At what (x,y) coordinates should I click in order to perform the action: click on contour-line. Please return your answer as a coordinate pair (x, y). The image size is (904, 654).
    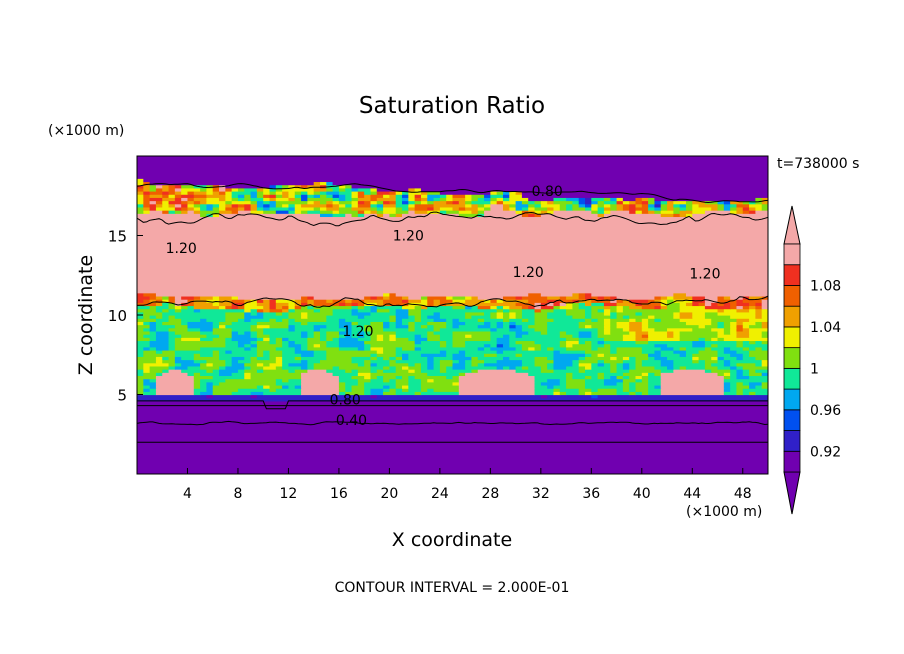
    Looking at the image, I should click on (452, 301).